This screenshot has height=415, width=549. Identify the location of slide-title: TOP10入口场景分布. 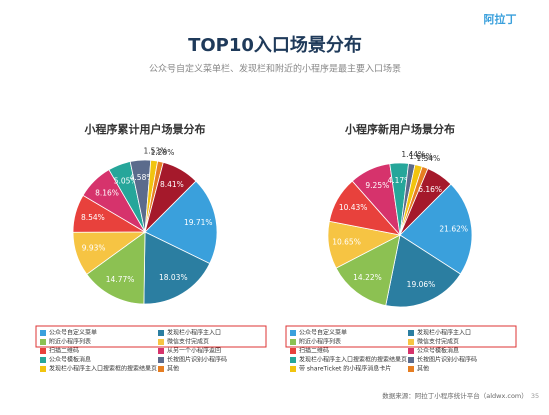
(275, 45).